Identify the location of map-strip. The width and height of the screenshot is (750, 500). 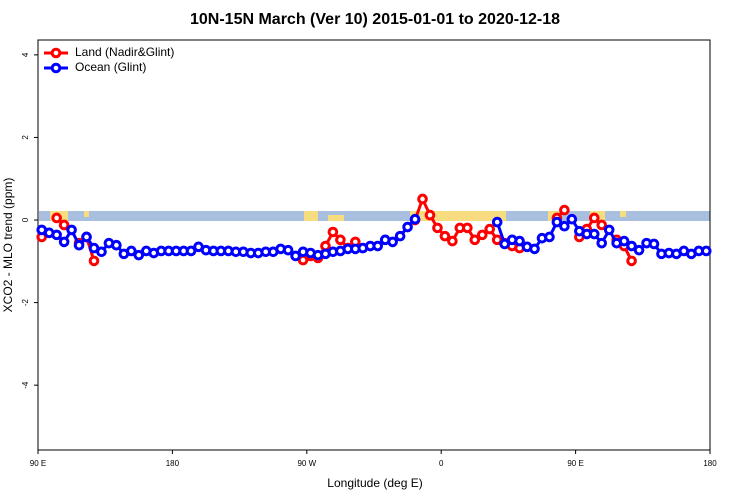
(374, 216).